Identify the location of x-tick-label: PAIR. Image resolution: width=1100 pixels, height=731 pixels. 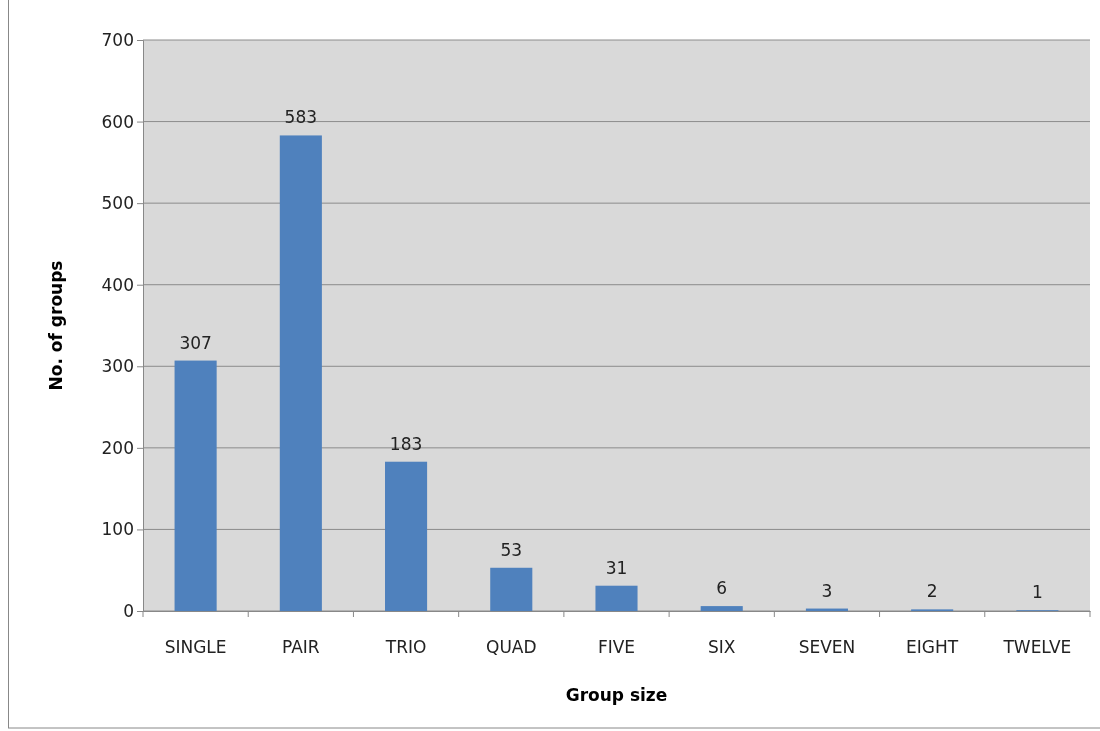
(301, 647).